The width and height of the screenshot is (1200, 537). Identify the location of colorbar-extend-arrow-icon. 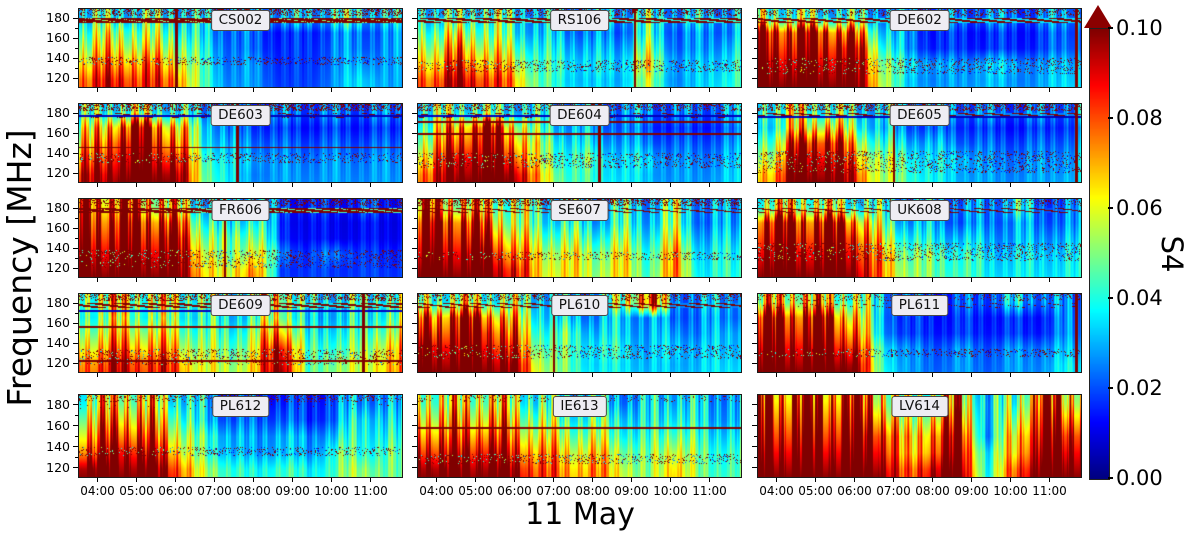
(1098, 16).